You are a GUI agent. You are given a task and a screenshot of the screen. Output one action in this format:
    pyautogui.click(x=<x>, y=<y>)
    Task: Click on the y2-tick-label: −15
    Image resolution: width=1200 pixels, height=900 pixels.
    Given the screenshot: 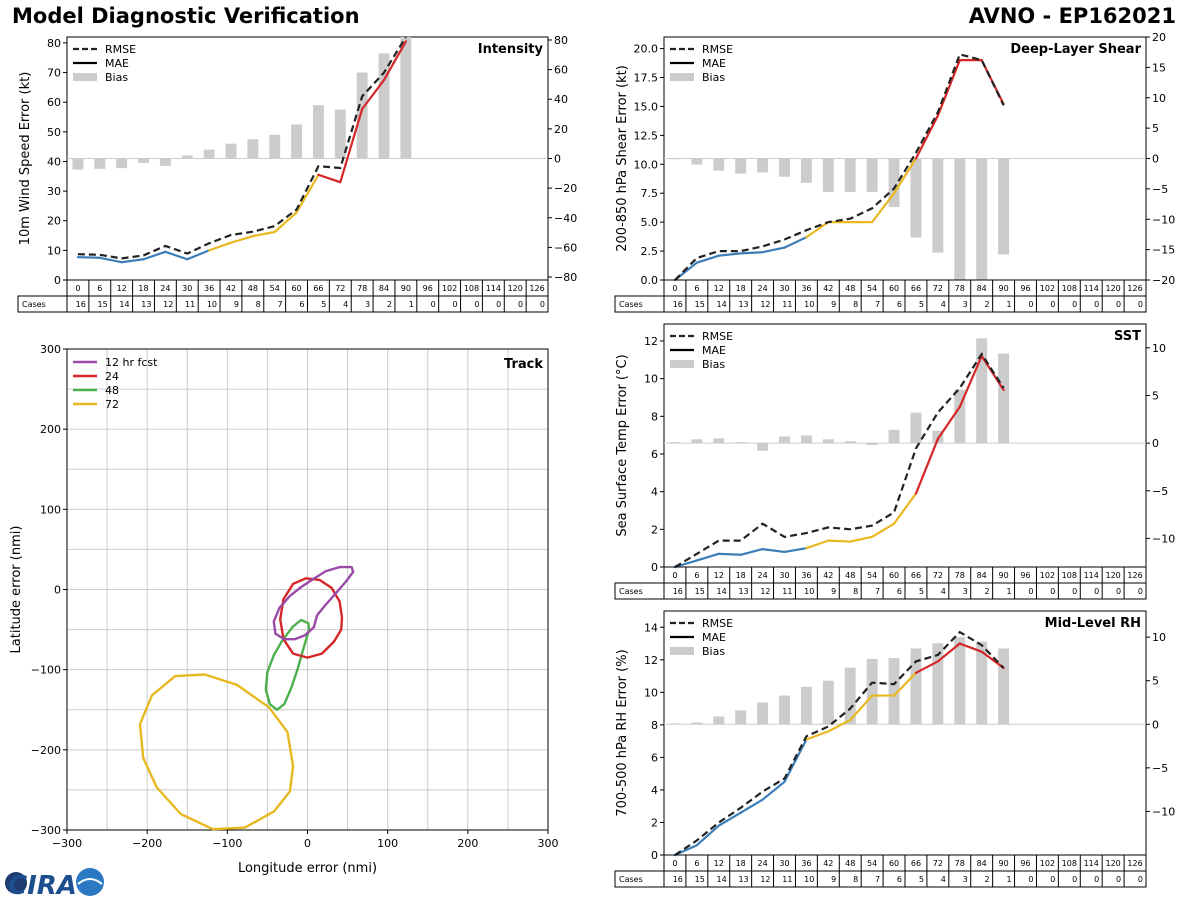 What is the action you would take?
    pyautogui.click(x=1163, y=250)
    